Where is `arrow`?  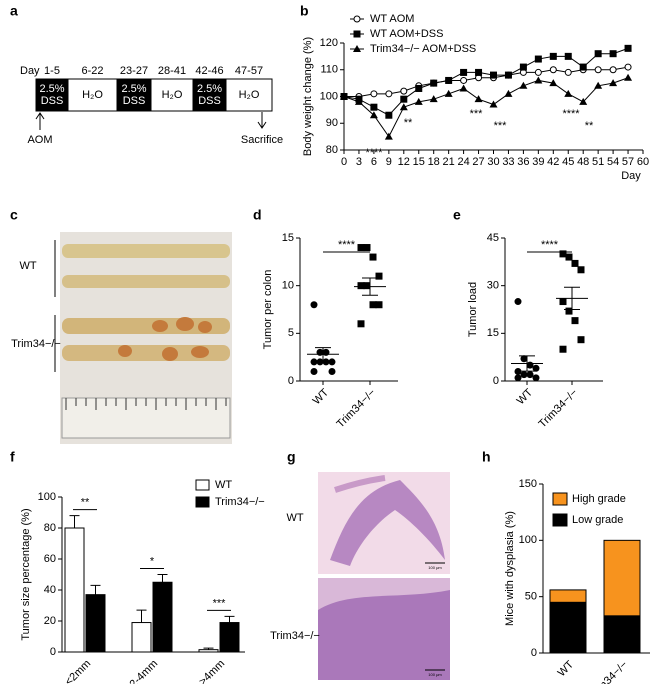 arrow is located at coordinates (262, 120).